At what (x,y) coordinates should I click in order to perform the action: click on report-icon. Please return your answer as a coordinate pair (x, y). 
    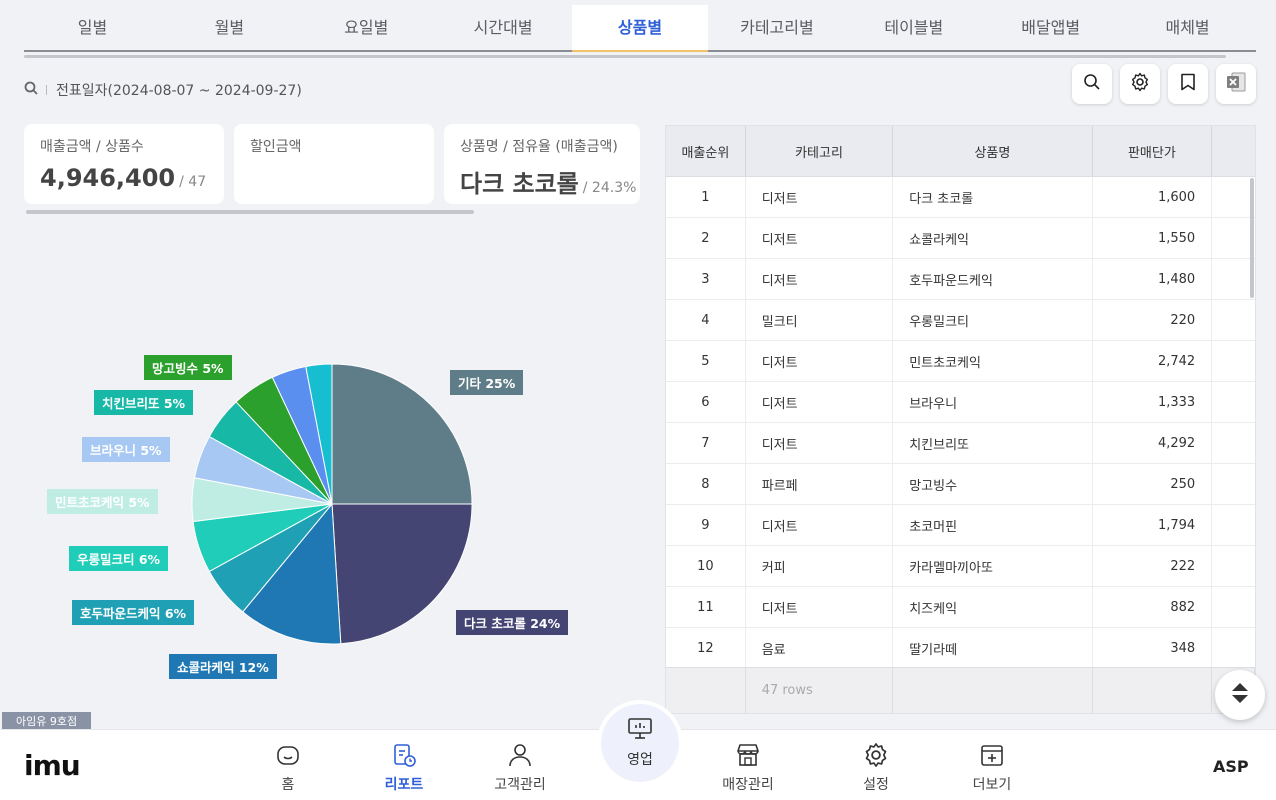
    Looking at the image, I should click on (404, 757).